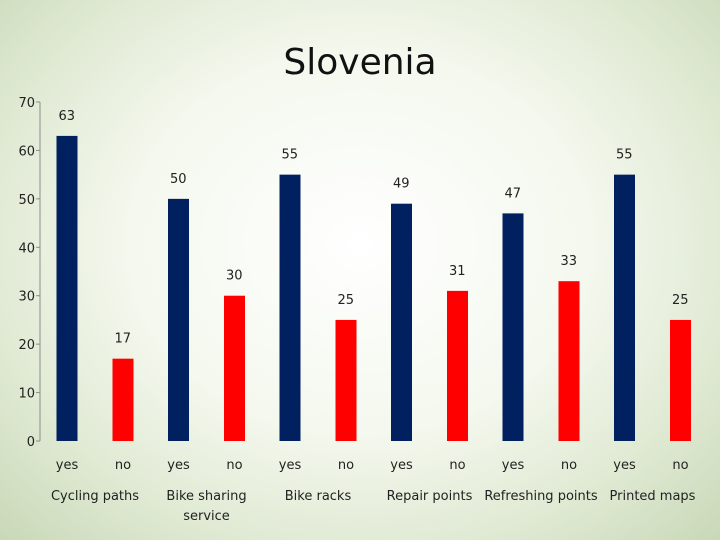  I want to click on x-group-label: Bike sharing, so click(206, 496).